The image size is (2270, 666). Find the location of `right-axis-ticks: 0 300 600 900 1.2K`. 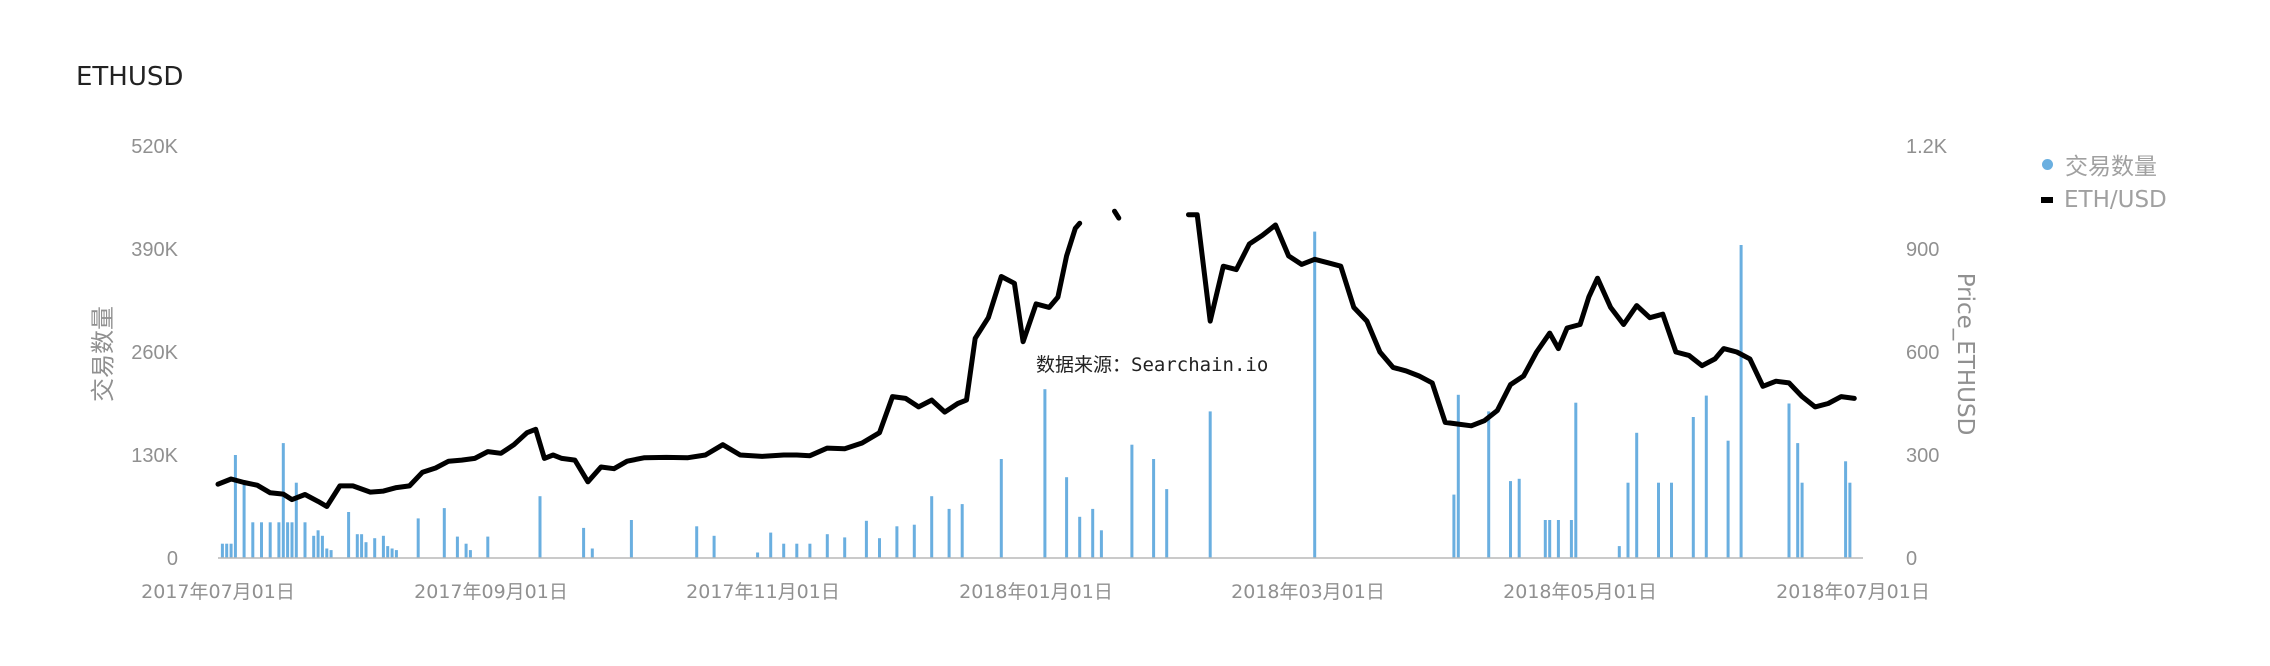

right-axis-ticks: 0 300 600 900 1.2K is located at coordinates (1927, 353).